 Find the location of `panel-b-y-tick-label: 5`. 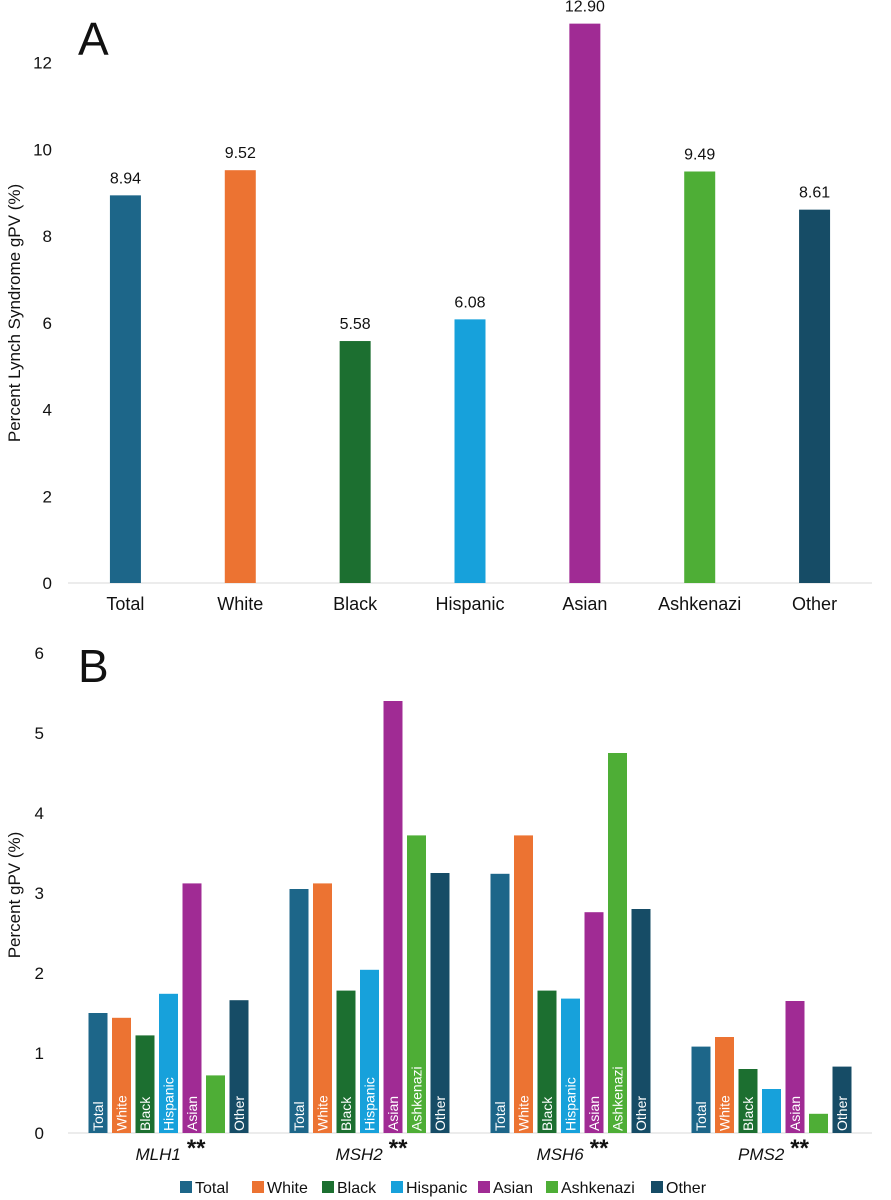

panel-b-y-tick-label: 5 is located at coordinates (39, 733).